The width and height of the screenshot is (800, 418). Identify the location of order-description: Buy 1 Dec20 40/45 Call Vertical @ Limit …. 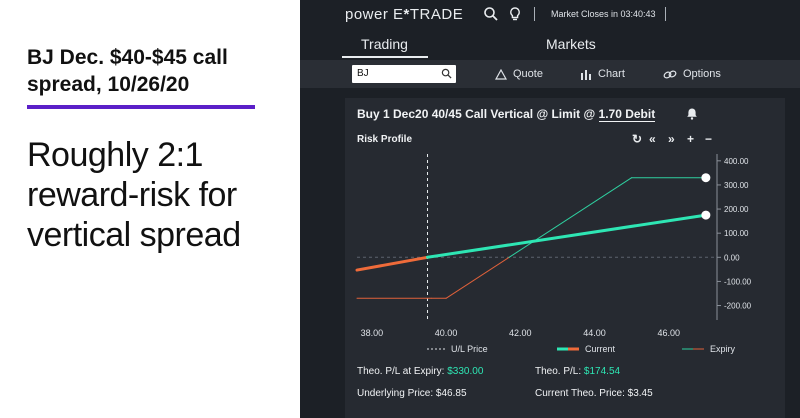
(478, 114).